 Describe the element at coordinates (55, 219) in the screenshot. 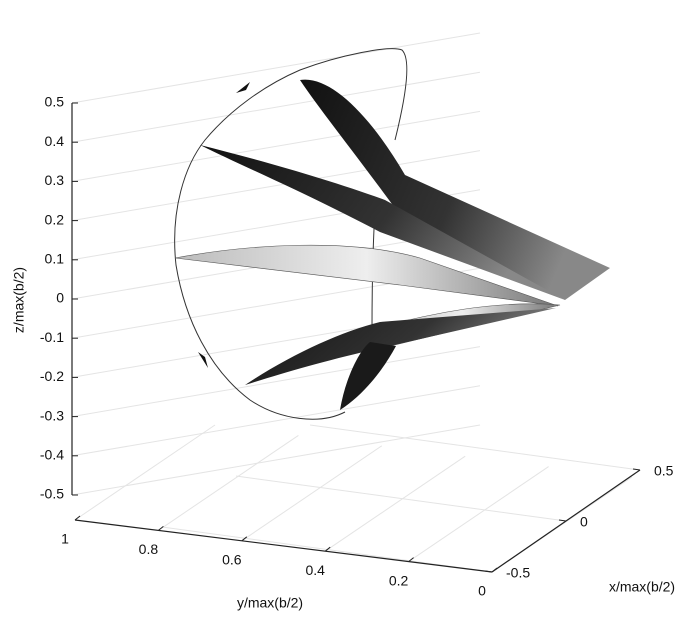

I see `z-tick-label: 0.2` at that location.